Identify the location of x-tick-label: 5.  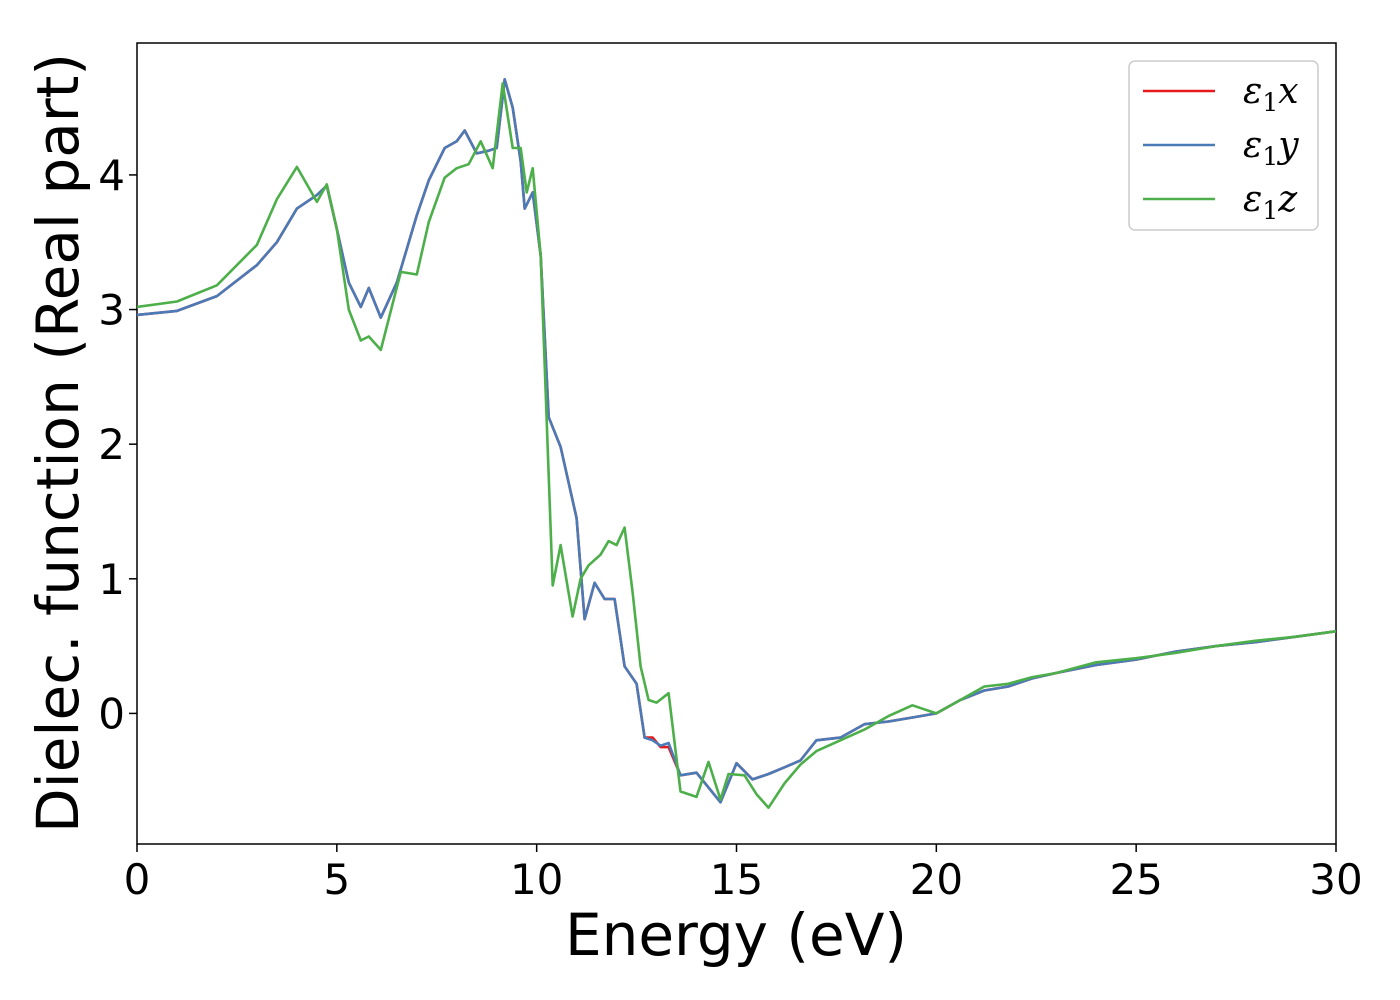
(336, 879).